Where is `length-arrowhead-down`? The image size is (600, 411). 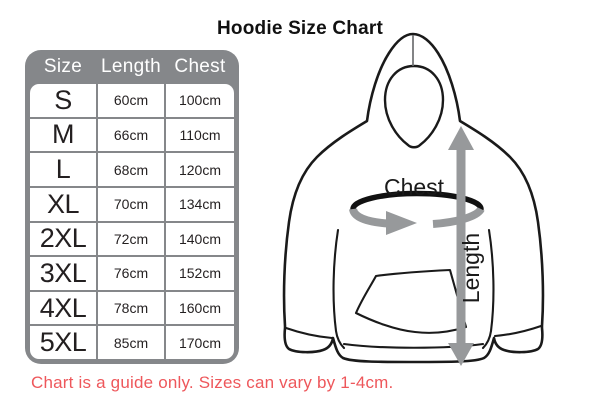
length-arrowhead-down is located at coordinates (461, 354).